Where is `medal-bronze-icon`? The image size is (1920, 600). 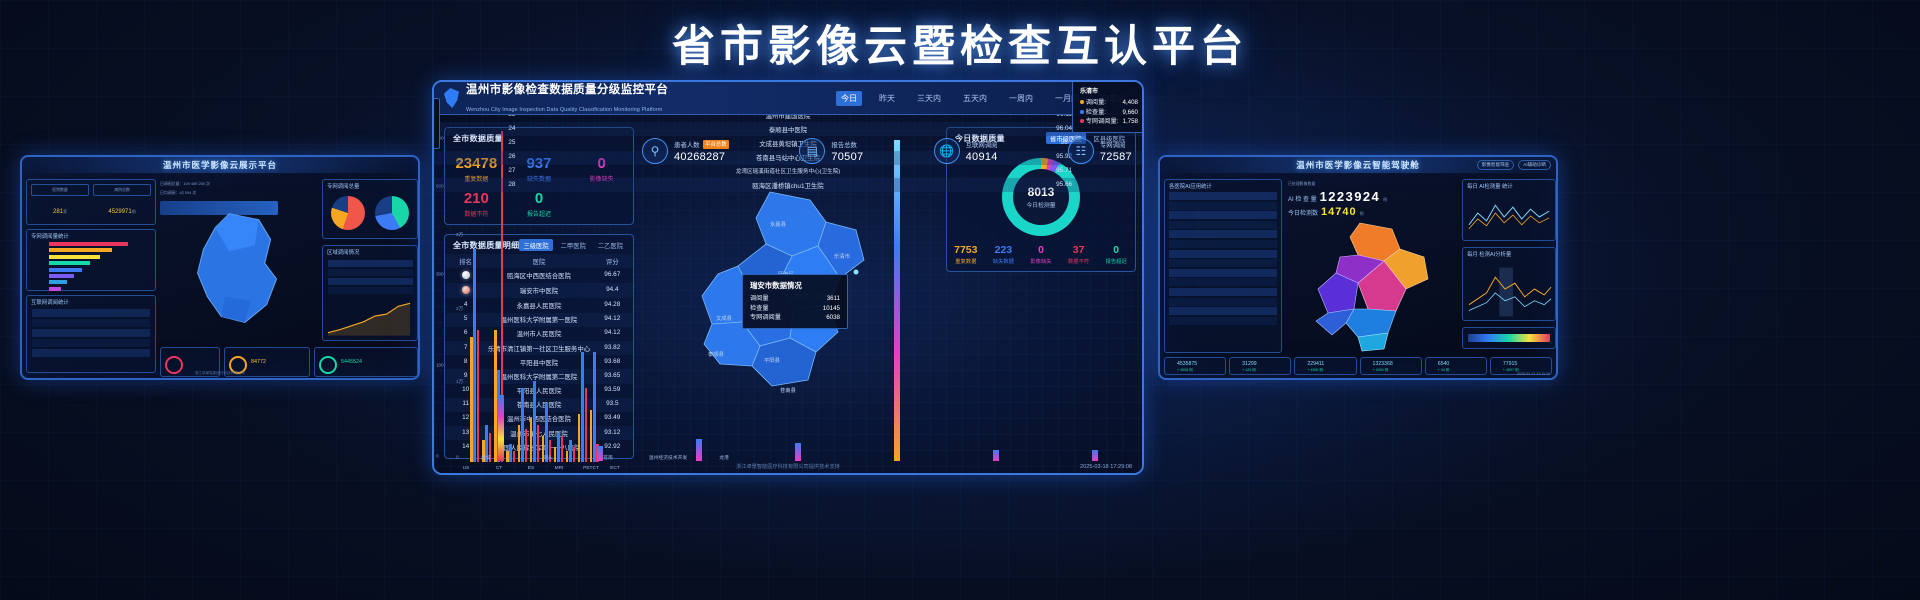
medal-bronze-icon is located at coordinates (465, 289).